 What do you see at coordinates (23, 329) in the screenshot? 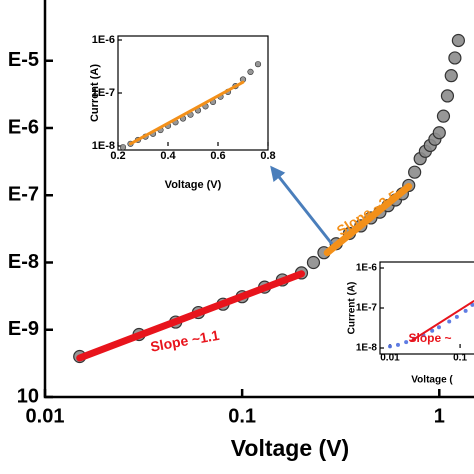
I see `y-tick-label: E-9` at bounding box center [23, 329].